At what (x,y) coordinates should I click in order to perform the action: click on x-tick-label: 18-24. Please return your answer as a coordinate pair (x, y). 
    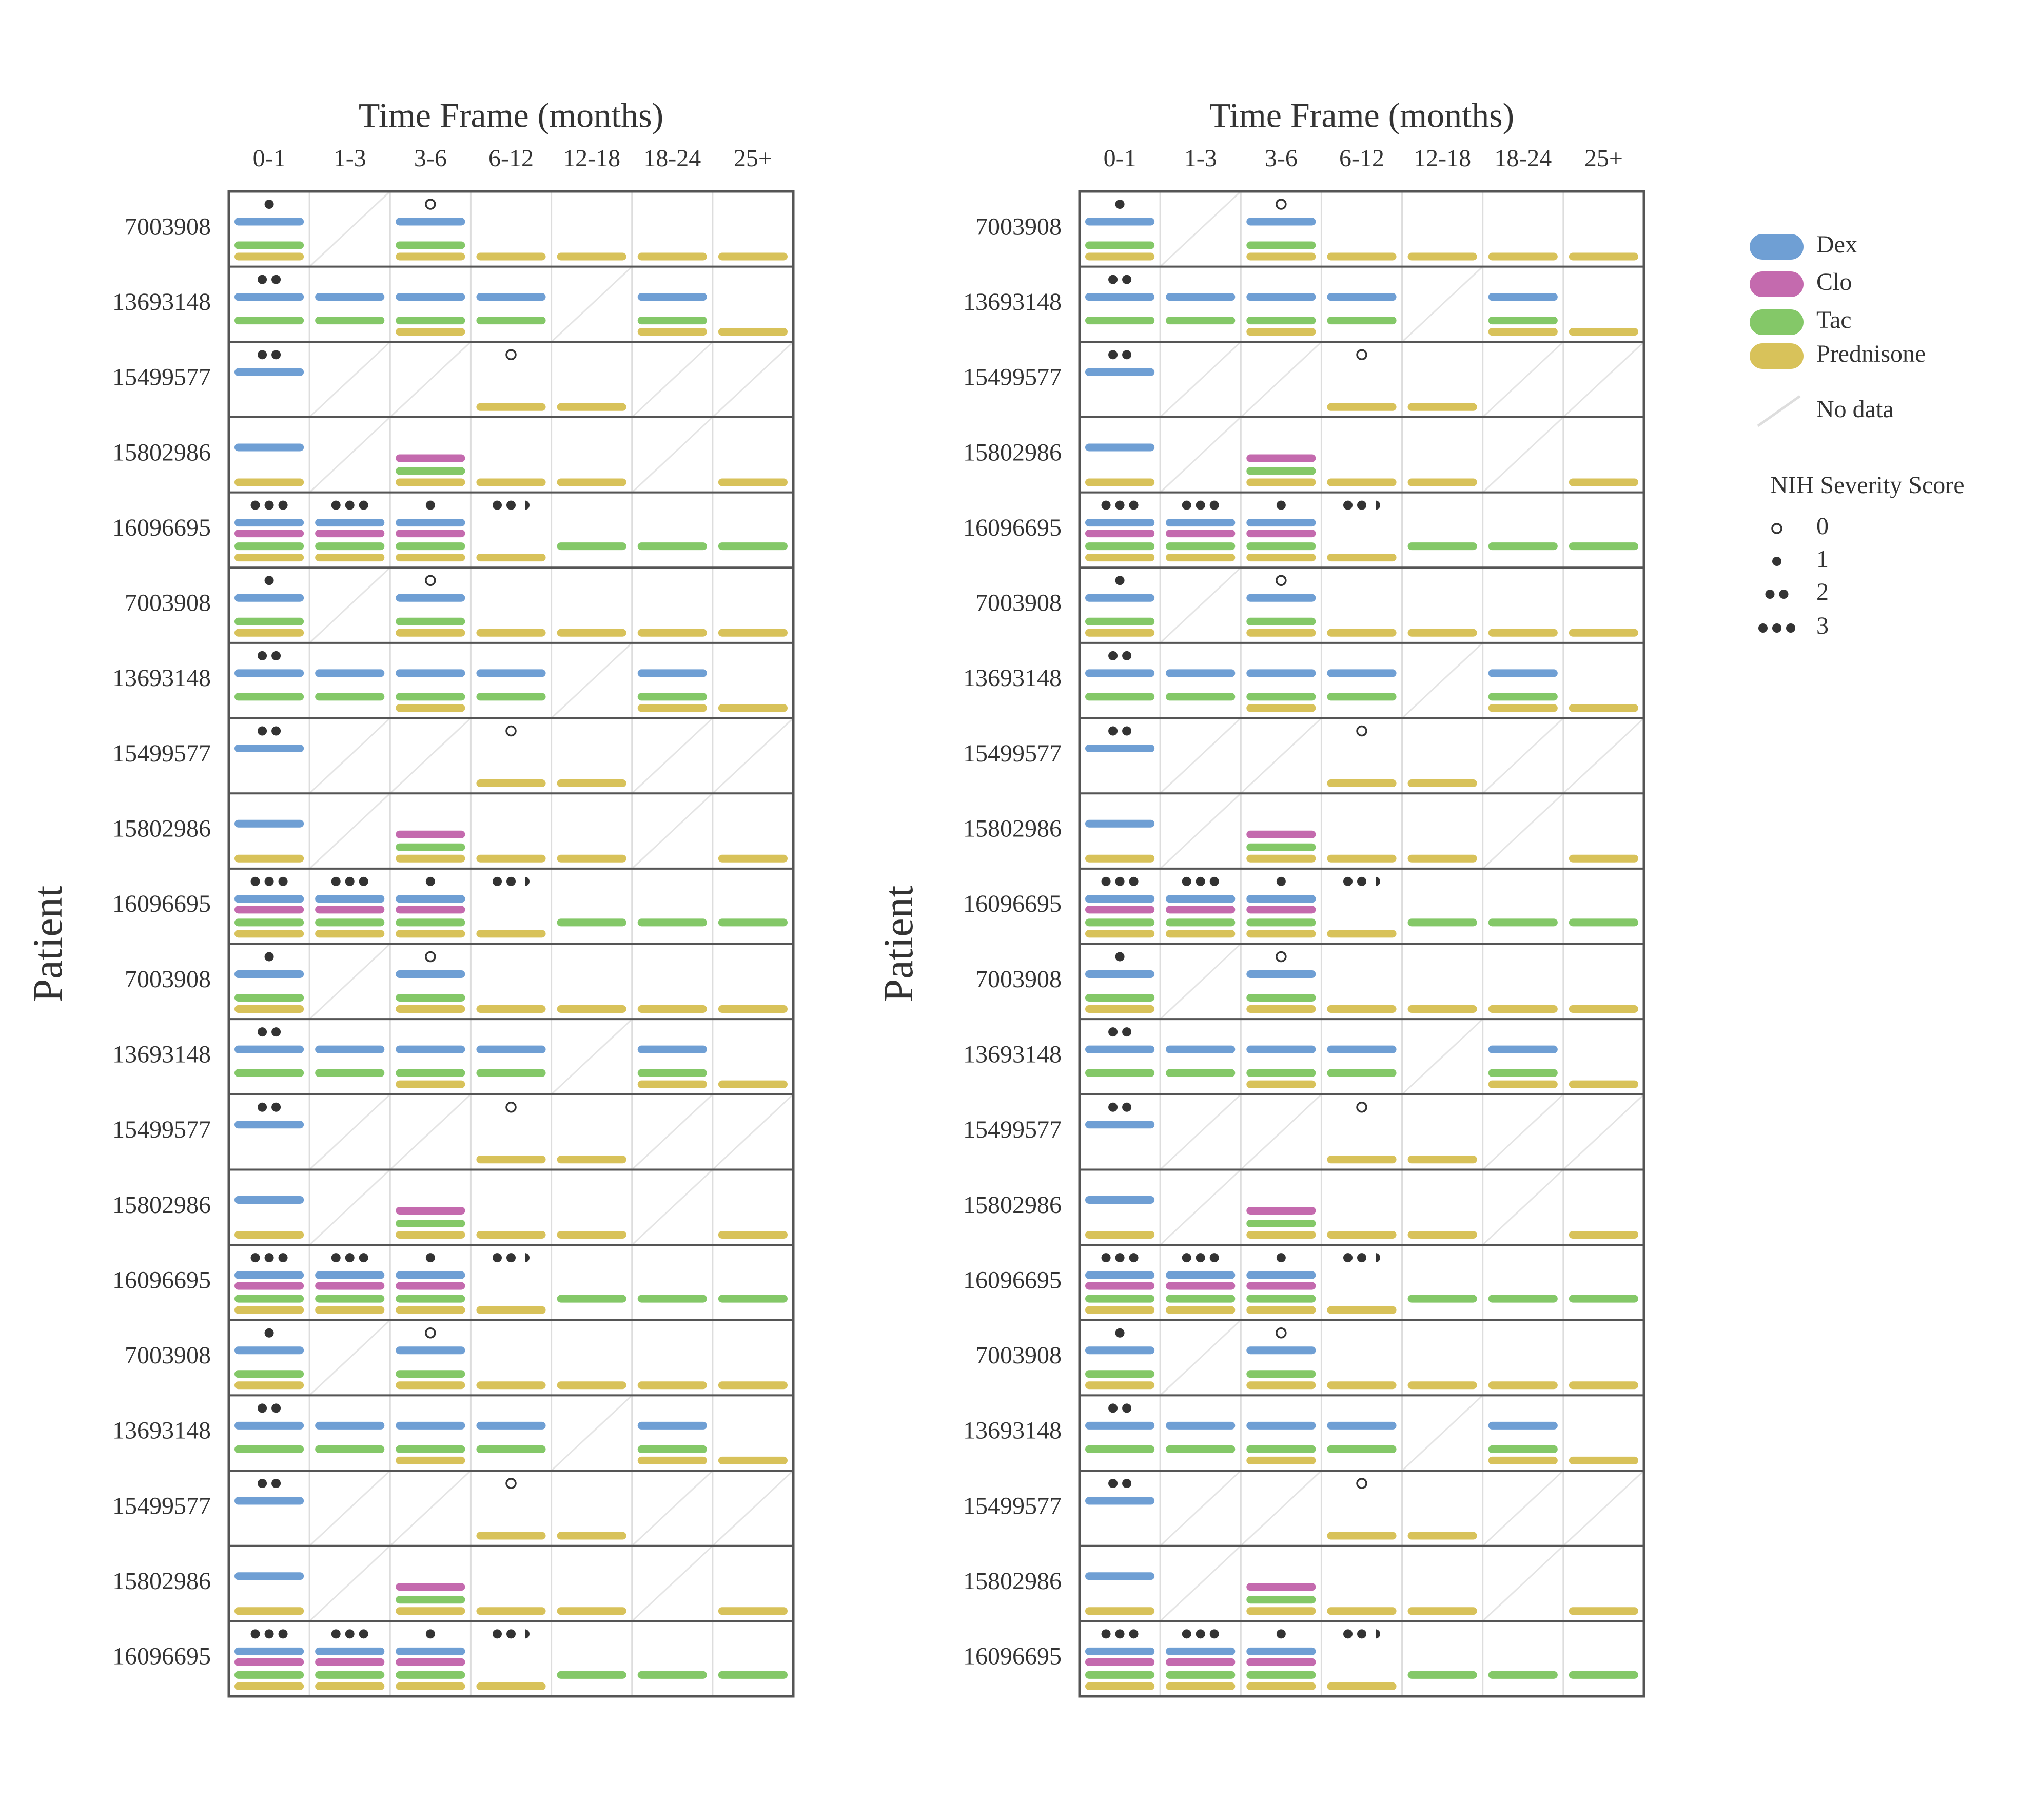
    Looking at the image, I should click on (1523, 158).